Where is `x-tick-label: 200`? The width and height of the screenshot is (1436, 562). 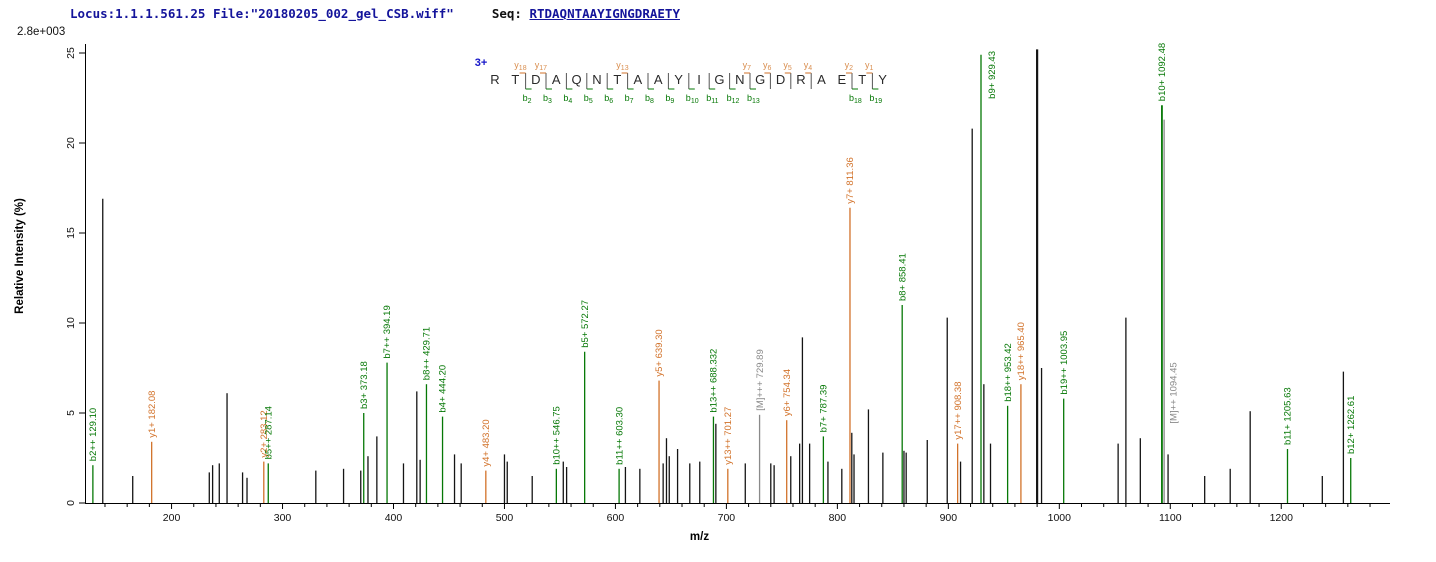
x-tick-label: 200 is located at coordinates (172, 518).